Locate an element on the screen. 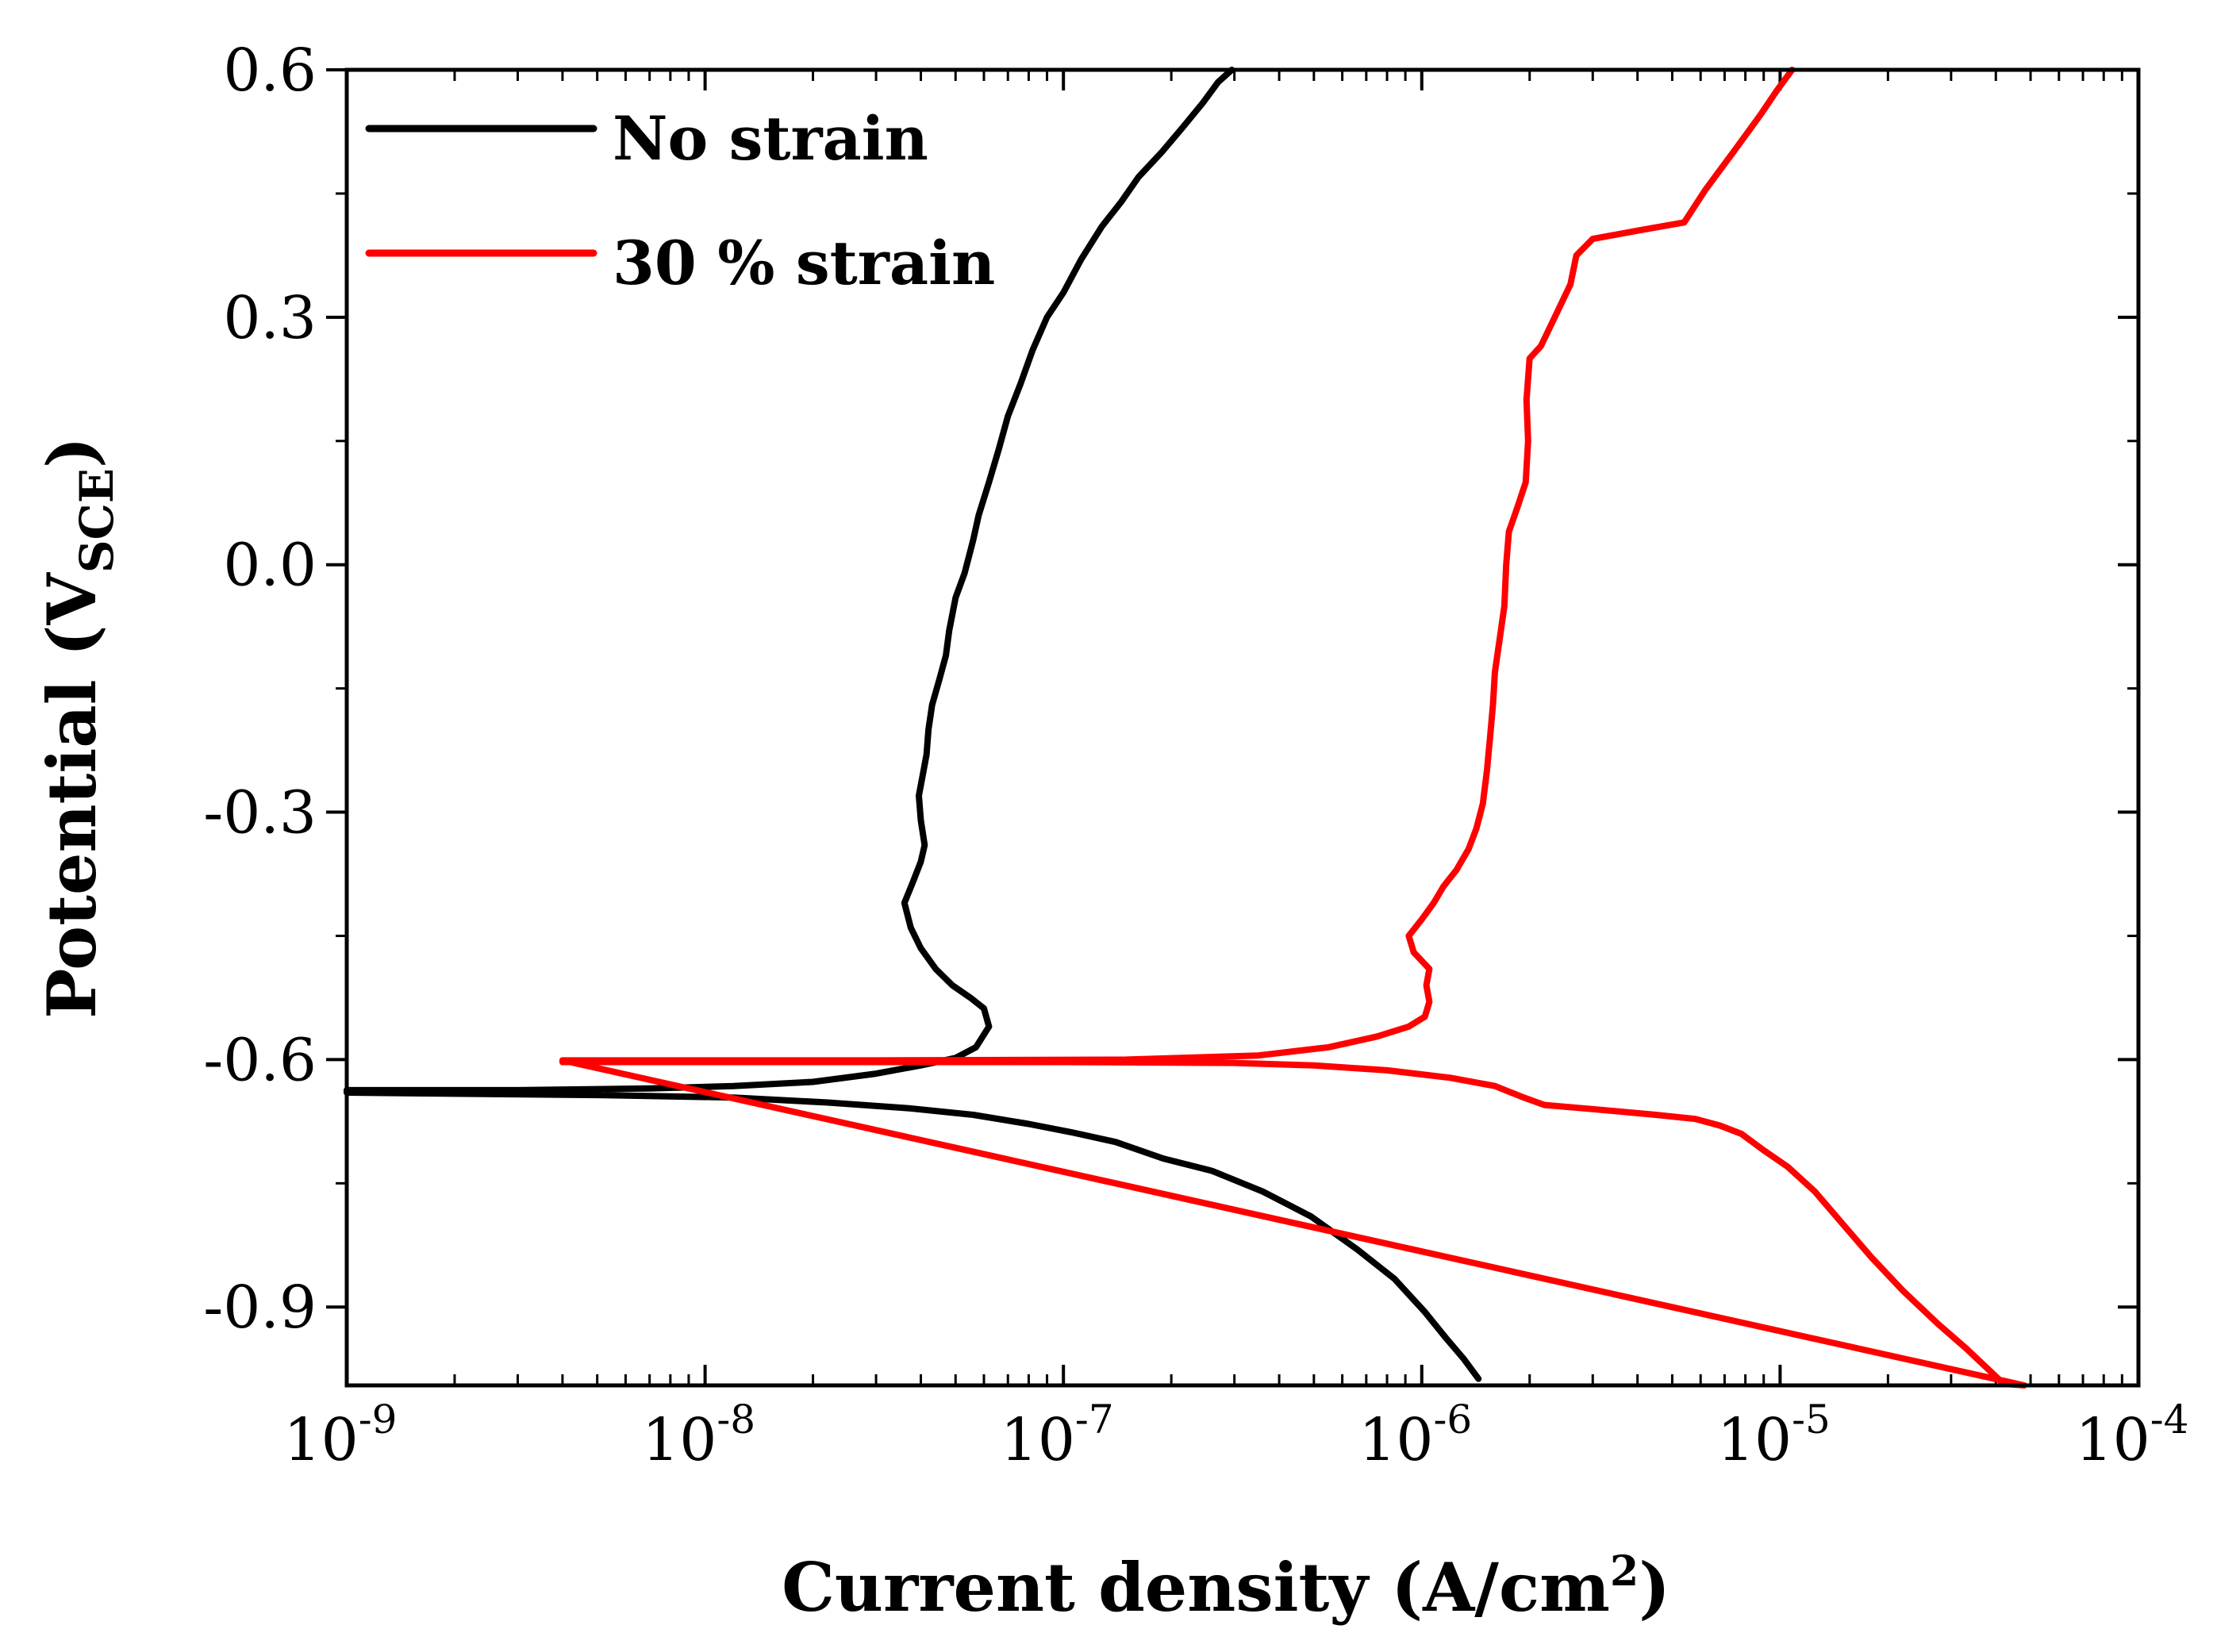  x-axis-title: Current density (A/cm2) is located at coordinates (1226, 1587).